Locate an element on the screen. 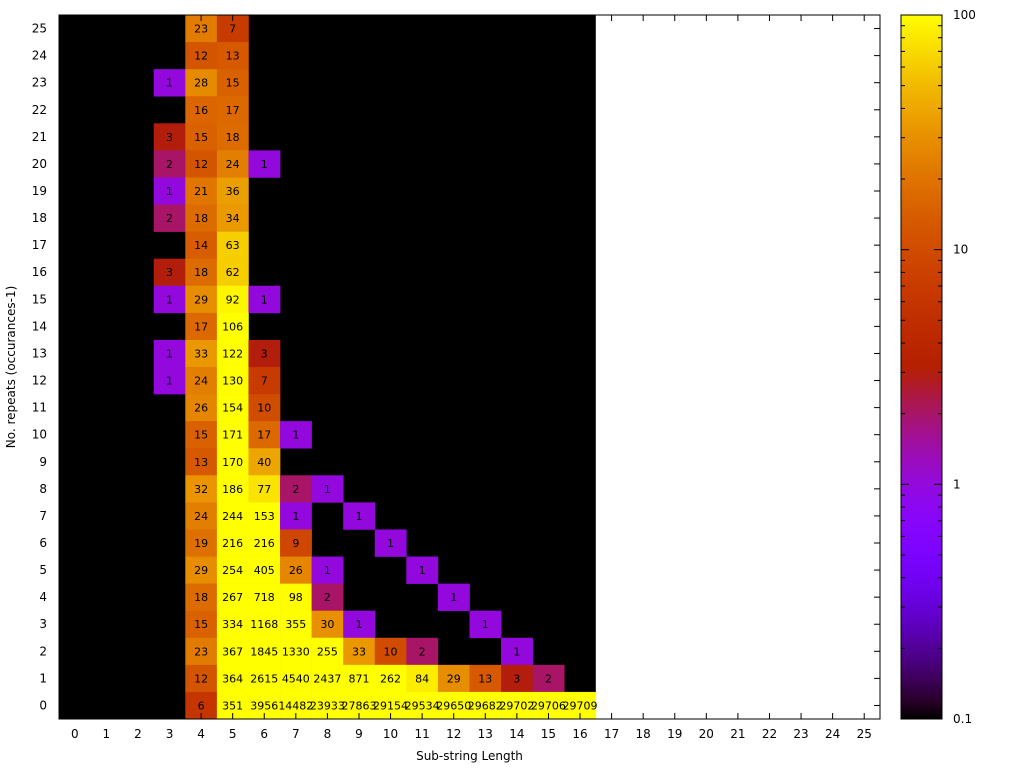  colorbar-tick-label: 100 is located at coordinates (964, 15).